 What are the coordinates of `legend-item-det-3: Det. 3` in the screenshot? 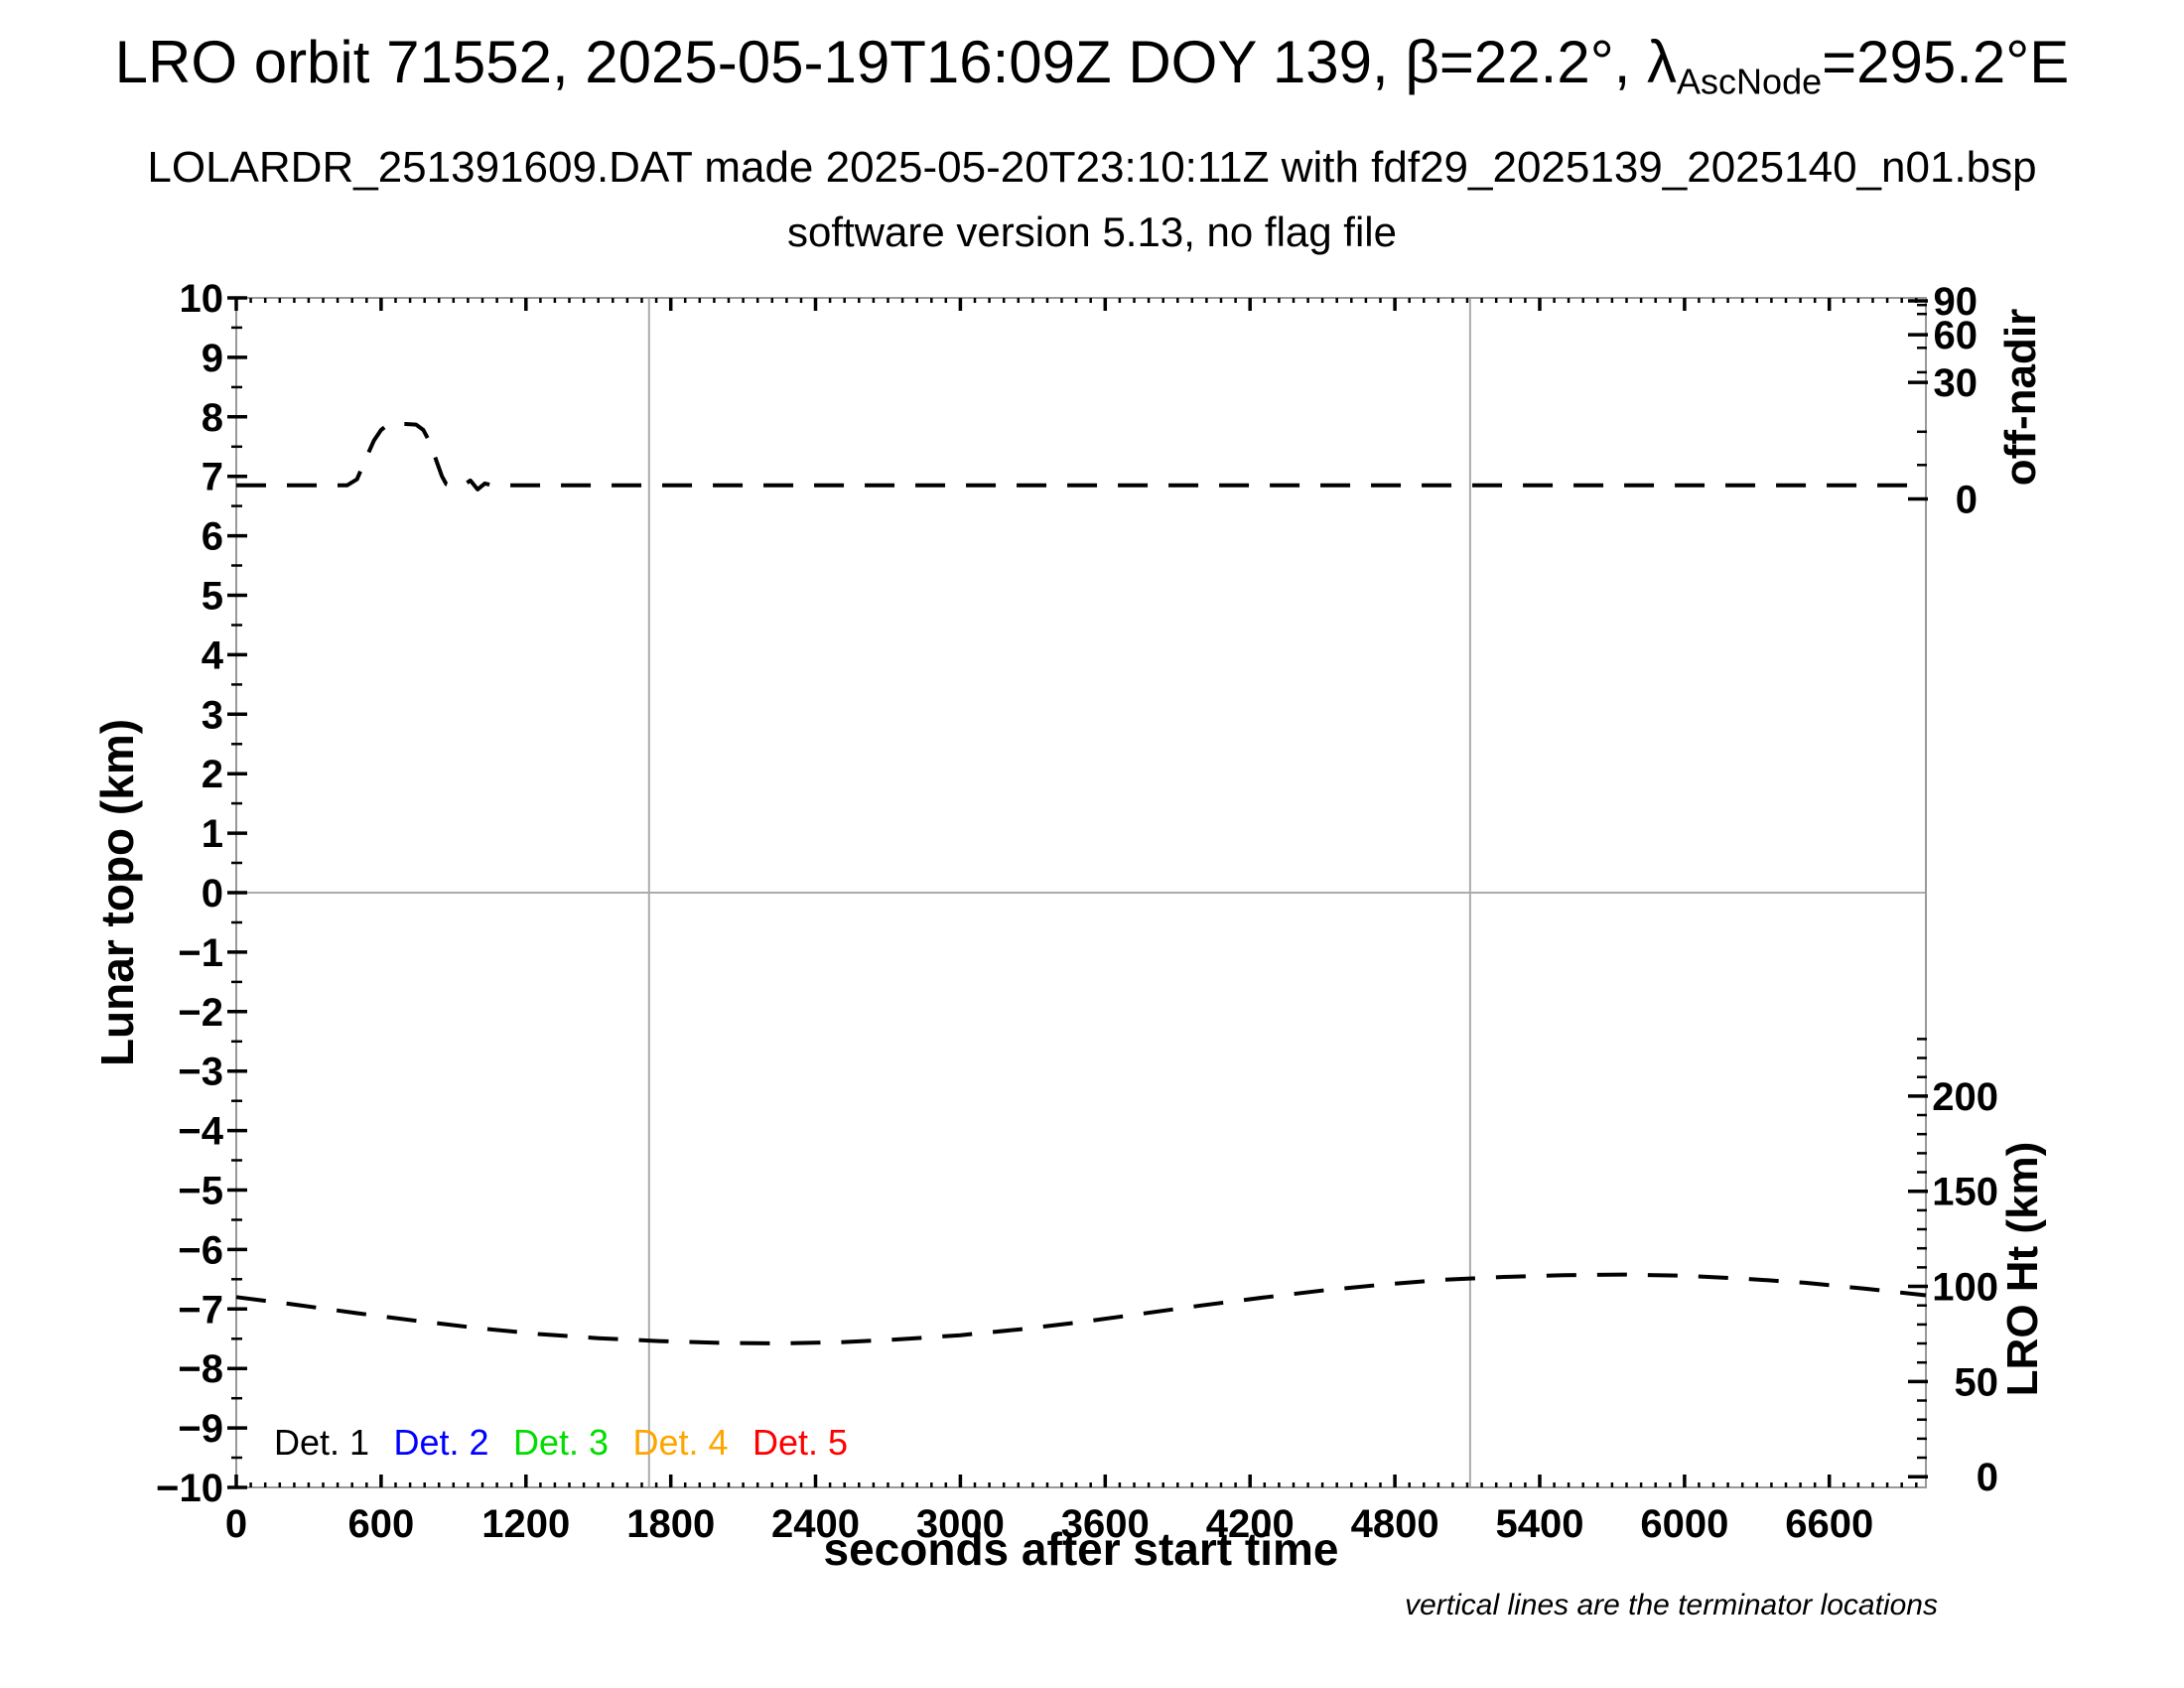 It's located at (561, 1442).